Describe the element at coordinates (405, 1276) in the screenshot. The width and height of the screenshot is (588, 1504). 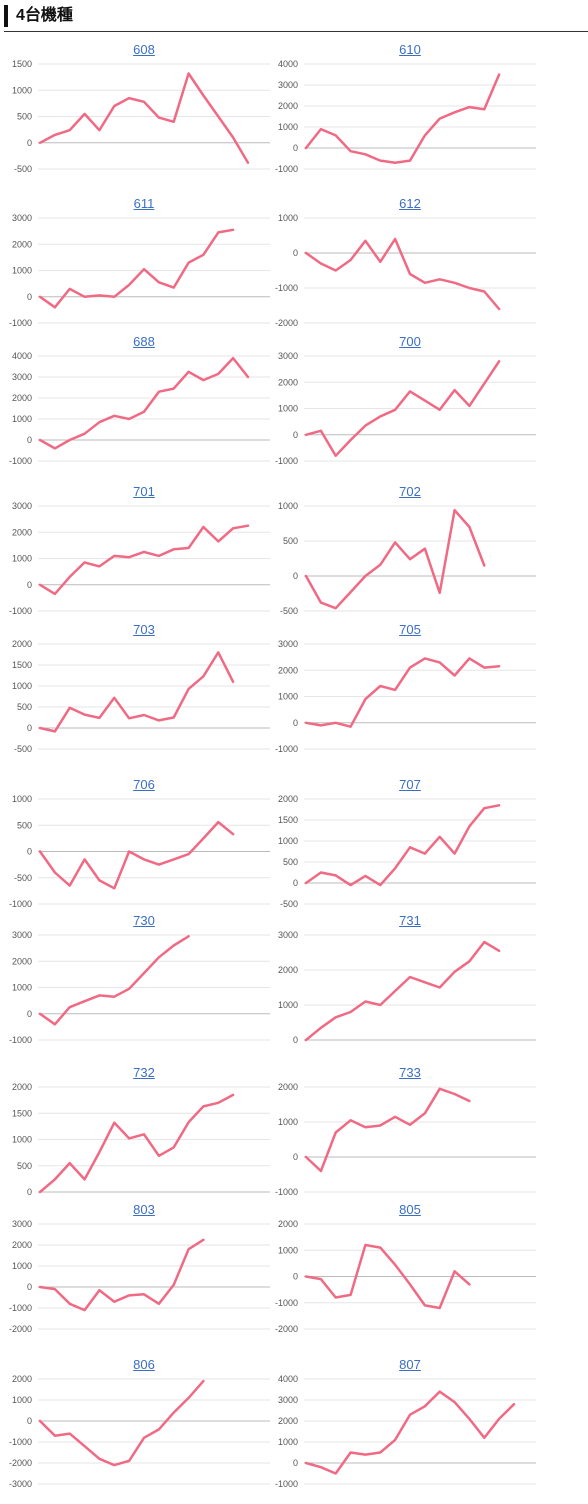
I see `chart-svg: -2000 -1000 0 1000 2000` at that location.